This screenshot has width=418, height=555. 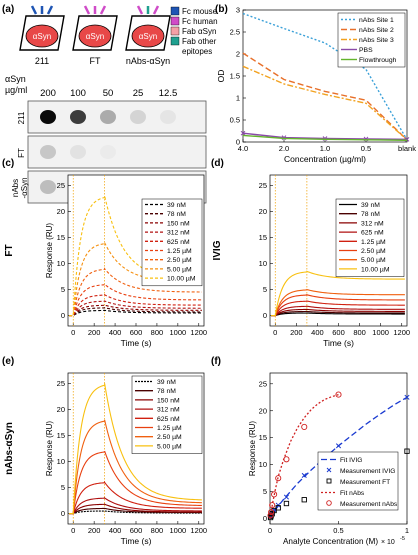 I want to click on antibody-1: αSyn FT, so click(x=95, y=35).